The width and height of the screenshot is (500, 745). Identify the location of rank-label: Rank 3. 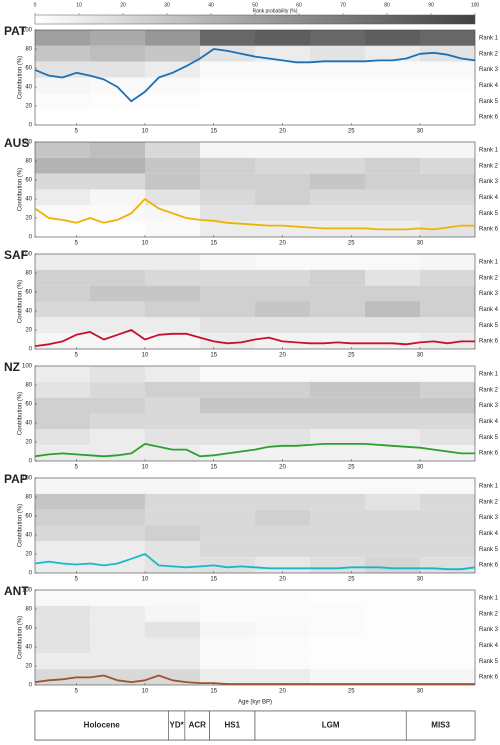
(489, 406).